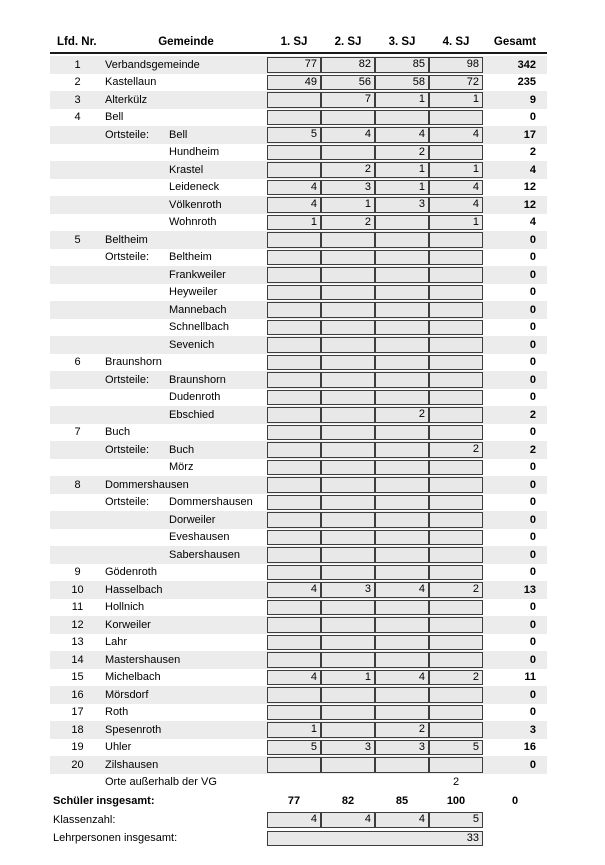 The image size is (605, 865). I want to click on gemeinde-name: Alterkülz, so click(126, 99).